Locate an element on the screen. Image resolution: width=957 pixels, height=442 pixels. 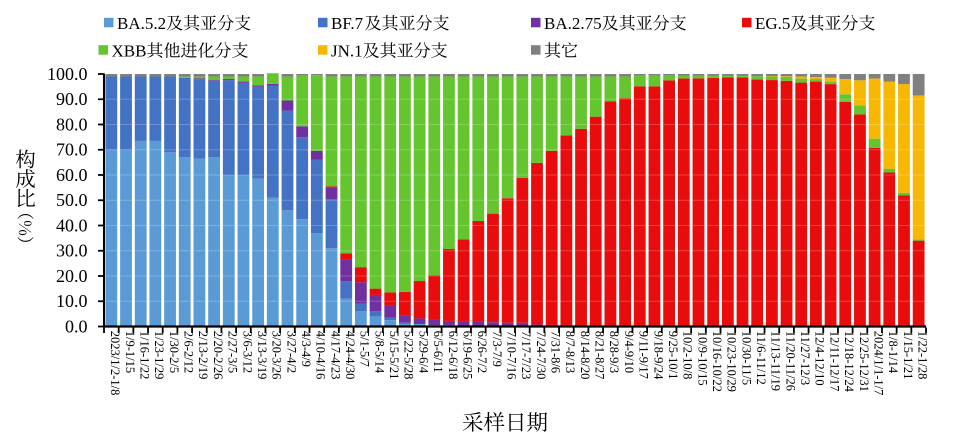
svg-text: 7/10-7/16 is located at coordinates (511, 355).